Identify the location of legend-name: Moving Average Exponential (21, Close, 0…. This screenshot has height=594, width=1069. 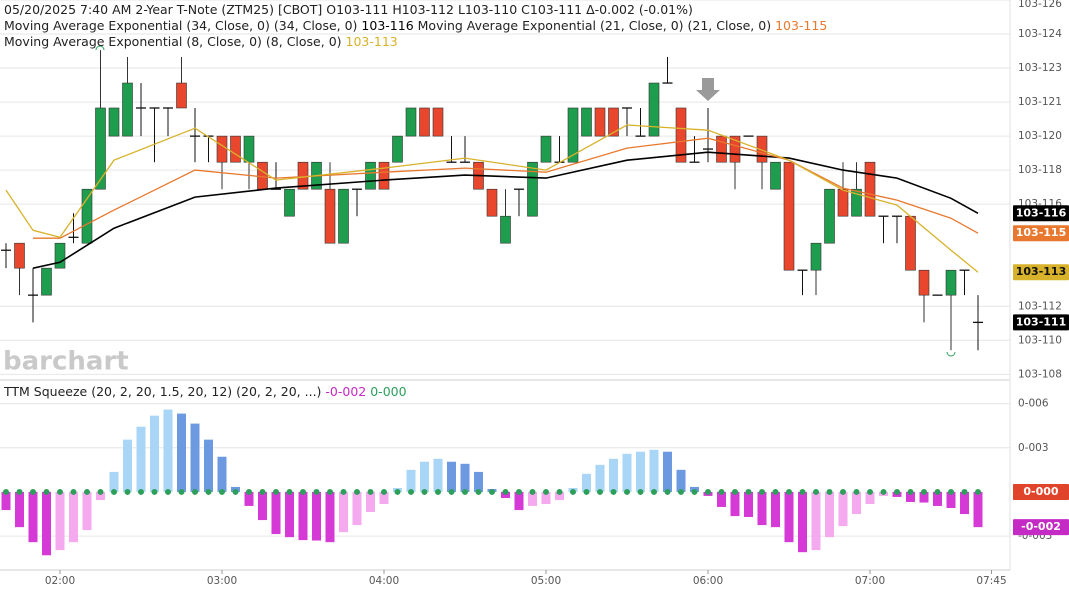
(551, 25).